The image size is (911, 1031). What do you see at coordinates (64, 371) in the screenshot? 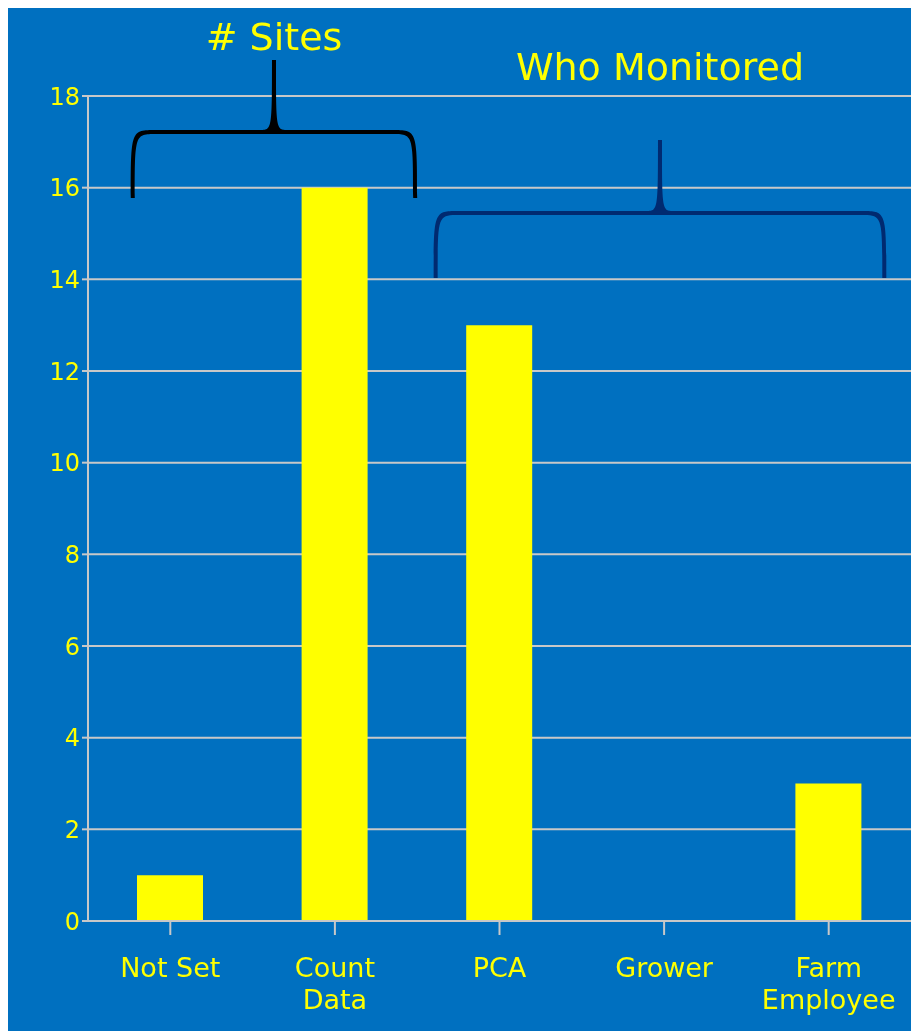
I see `y-tick-label: 12` at bounding box center [64, 371].